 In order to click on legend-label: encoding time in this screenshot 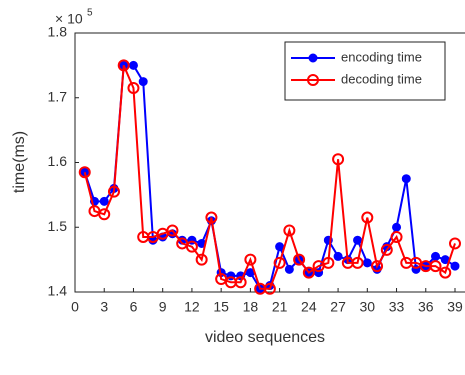, I will do `click(381, 56)`.